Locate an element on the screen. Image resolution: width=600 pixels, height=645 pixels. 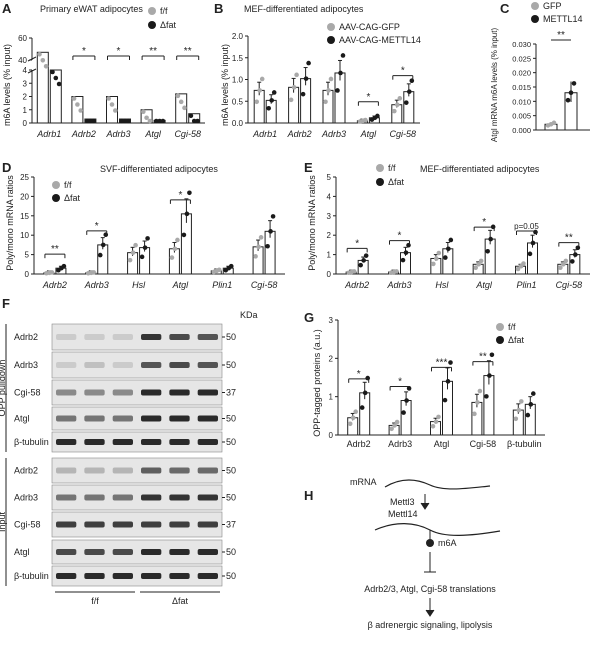
significance-label: *** is located at coordinates (442, 362).